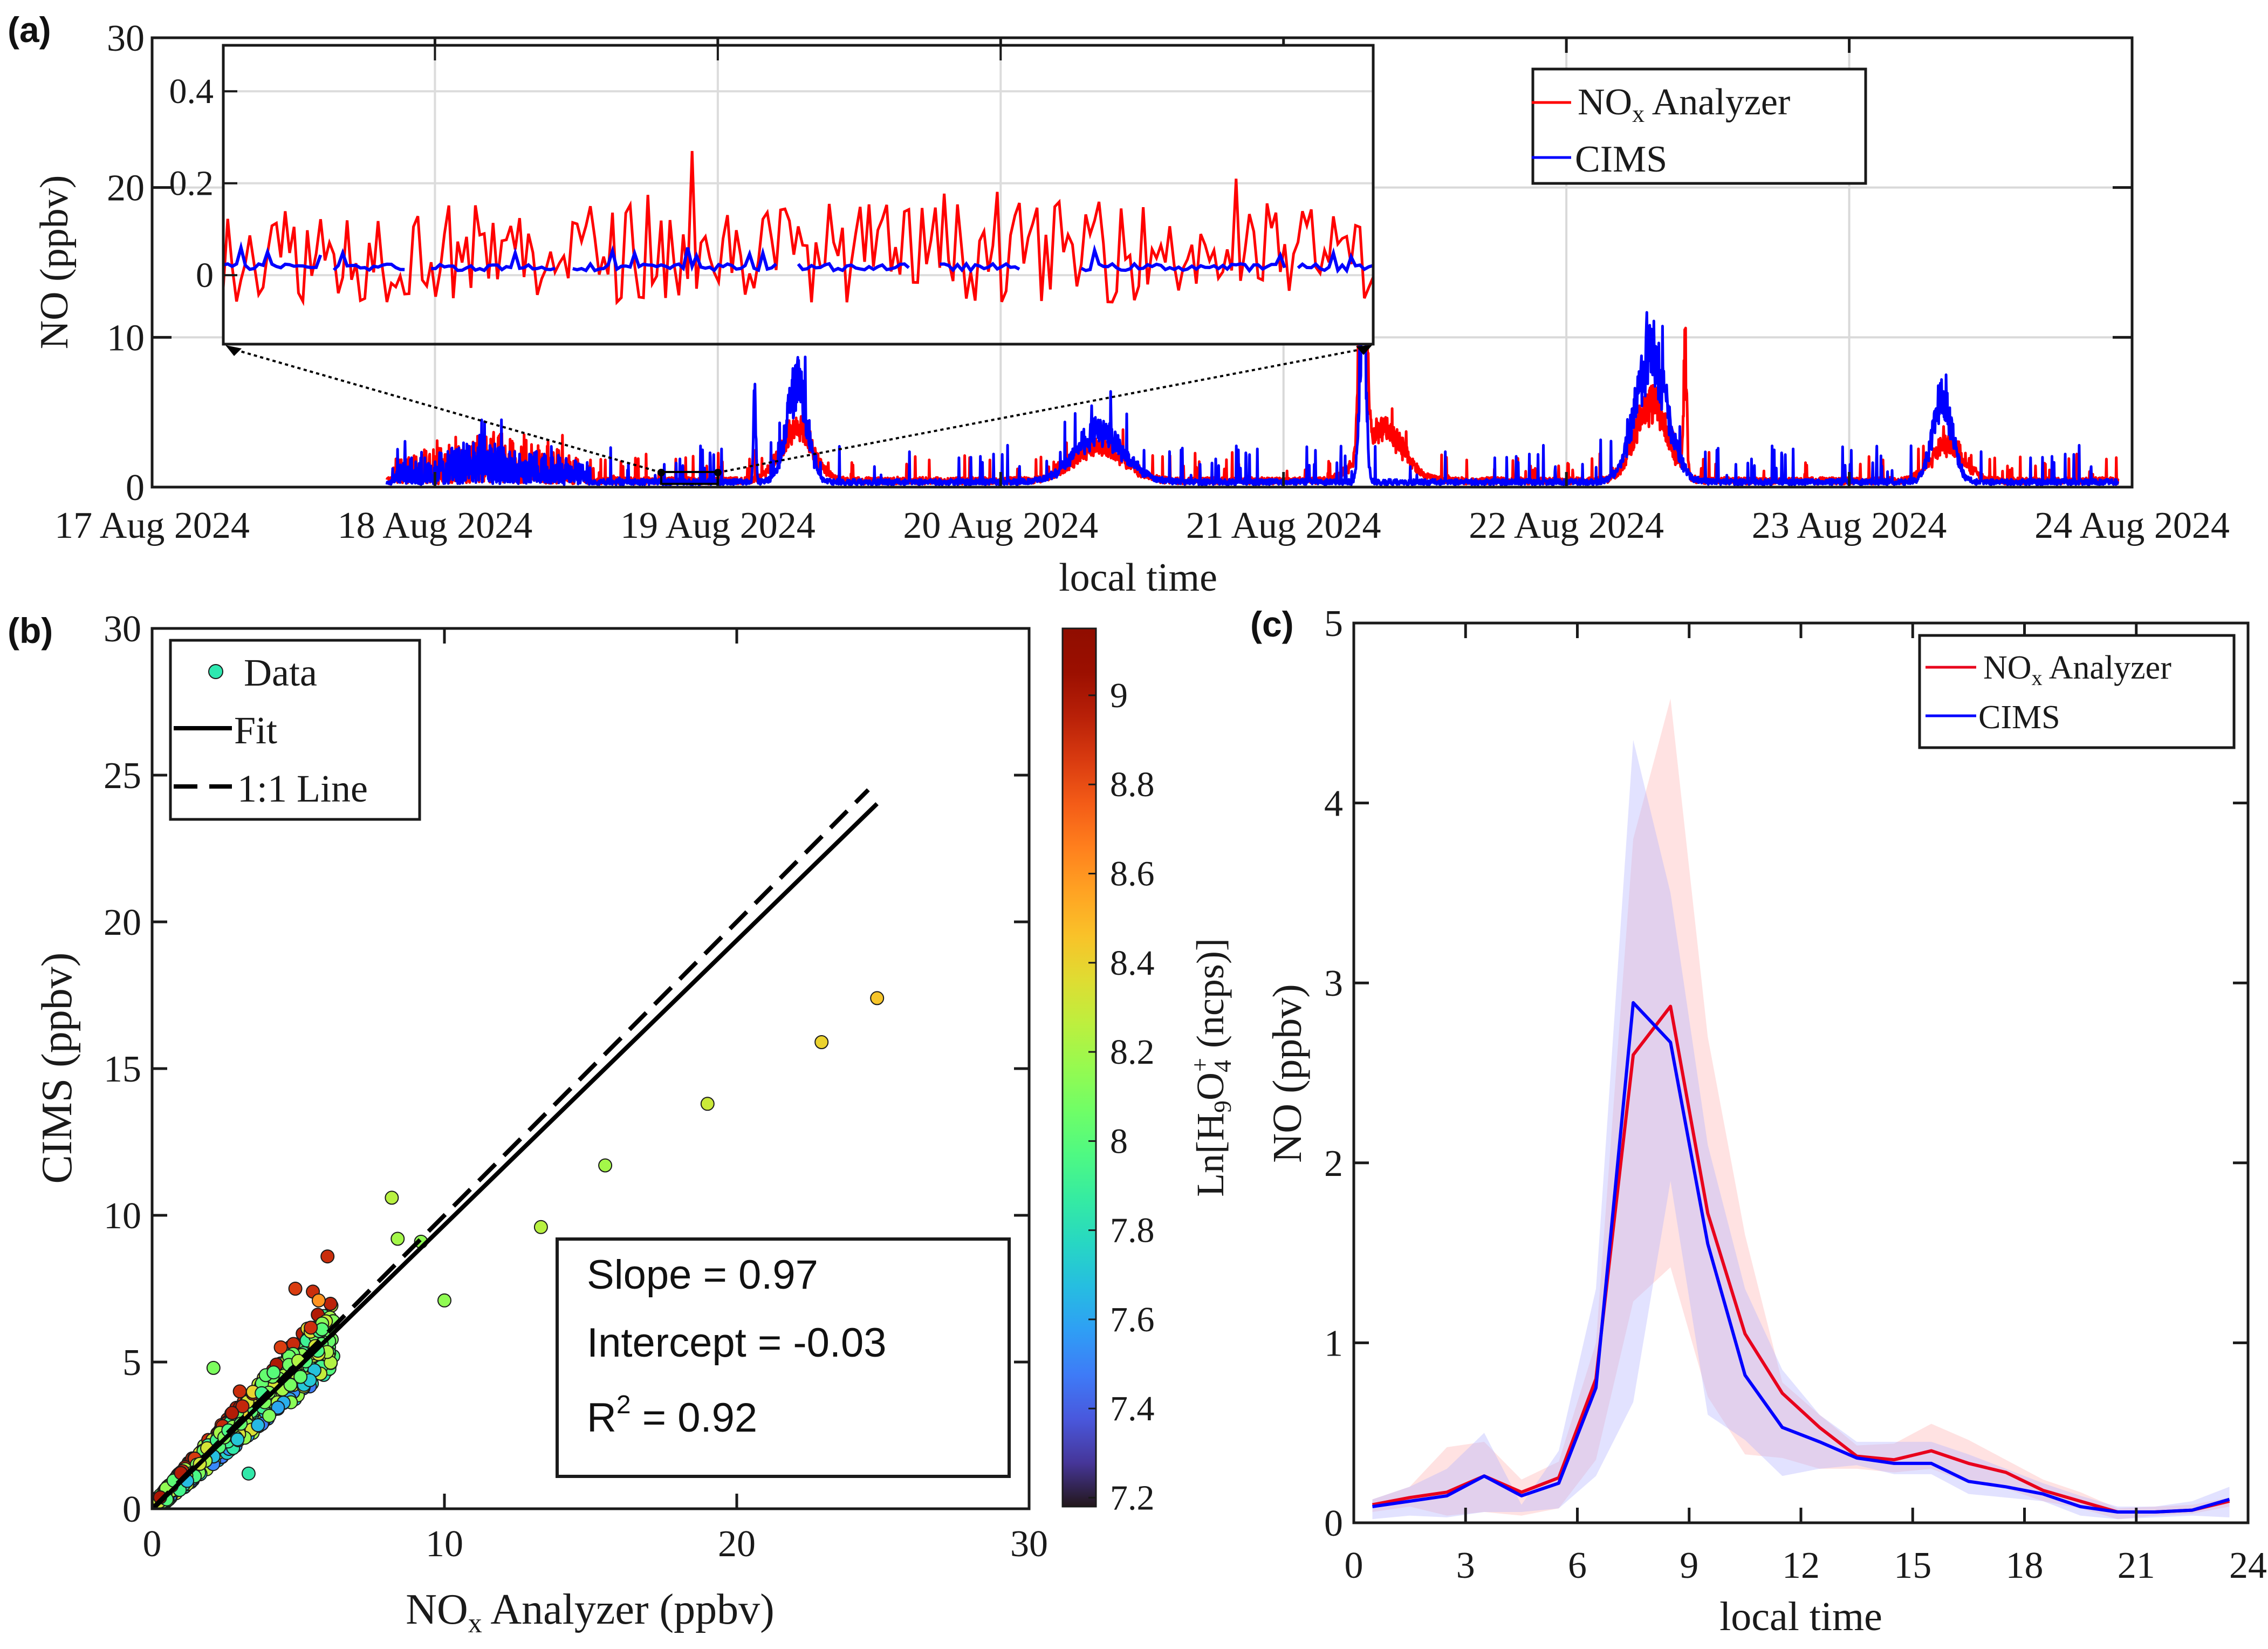  Describe the element at coordinates (718, 525) in the screenshot. I see `x-tick-label: 19 Aug 2024` at that location.